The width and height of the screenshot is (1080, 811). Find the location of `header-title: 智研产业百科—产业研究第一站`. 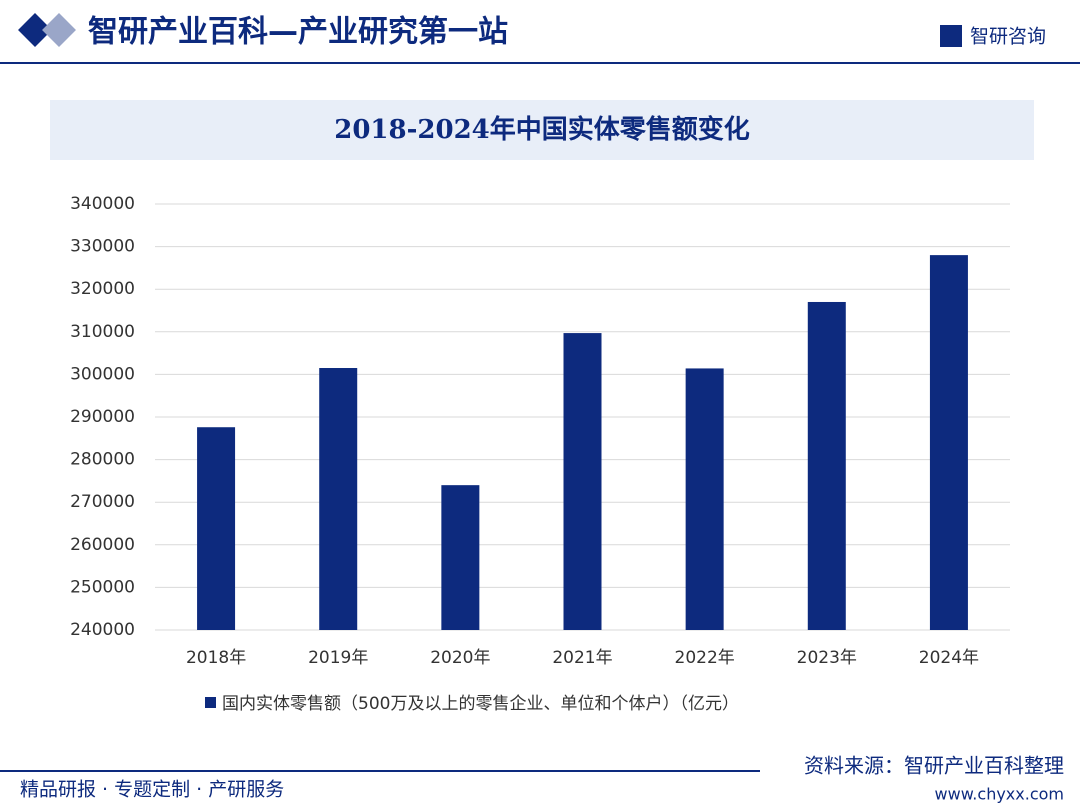

header-title: 智研产业百科—产业研究第一站 is located at coordinates (298, 32).